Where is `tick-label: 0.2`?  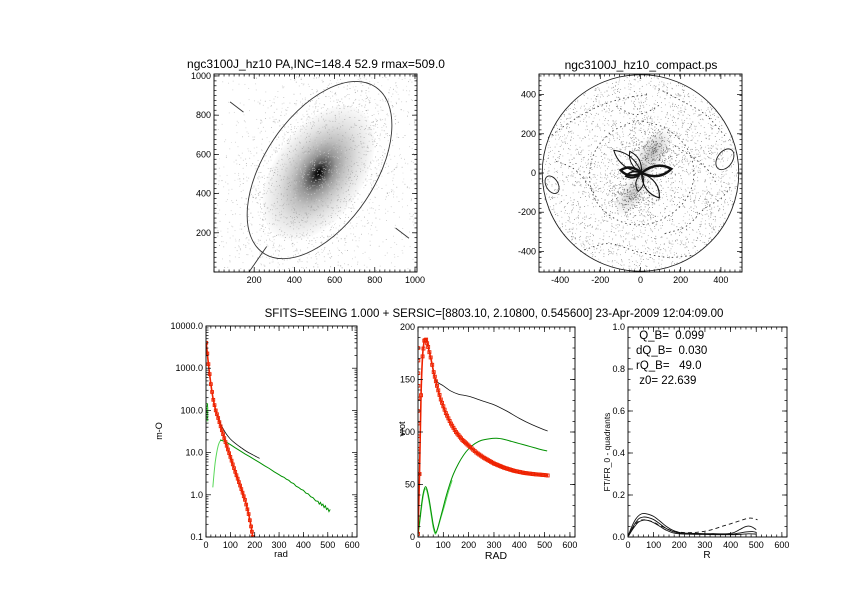 tick-label: 0.2 is located at coordinates (618, 495).